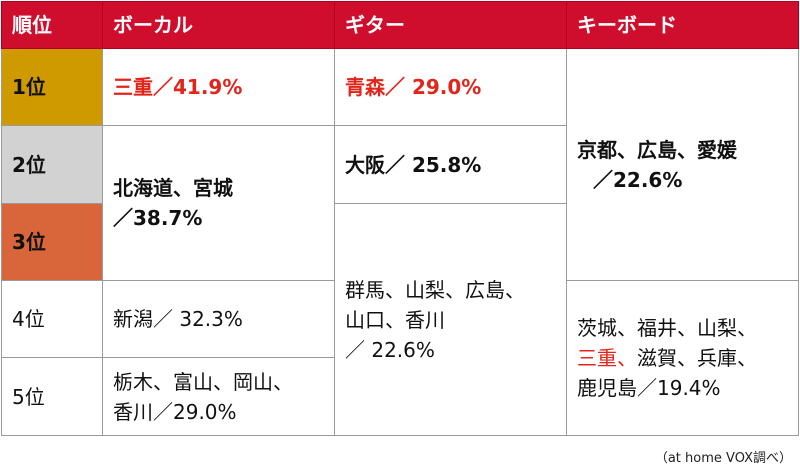 The width and height of the screenshot is (800, 474). Describe the element at coordinates (218, 396) in the screenshot. I see `vocal-rank5: 栃木、富山、岡山、 香川／29.0%` at that location.